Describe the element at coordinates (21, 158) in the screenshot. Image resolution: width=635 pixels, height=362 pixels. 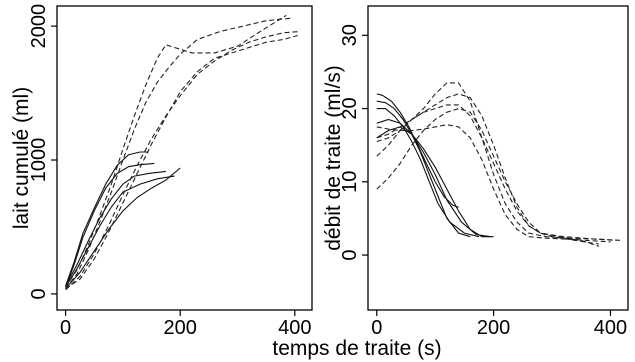
I see `y-axis-label: lait cumulé (ml)` at that location.